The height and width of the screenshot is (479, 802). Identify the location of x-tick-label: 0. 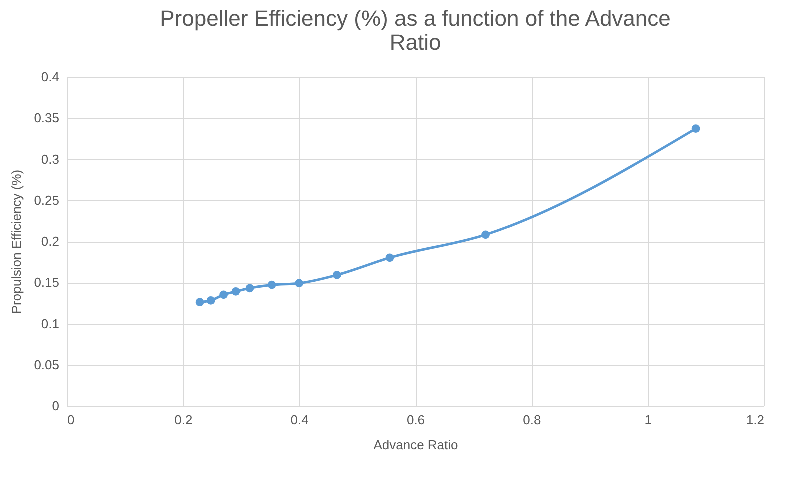
(71, 420).